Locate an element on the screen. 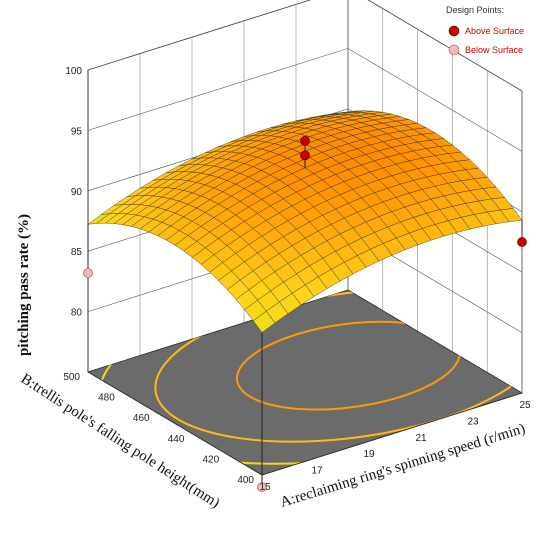  x-tick-label: 15 is located at coordinates (265, 487).